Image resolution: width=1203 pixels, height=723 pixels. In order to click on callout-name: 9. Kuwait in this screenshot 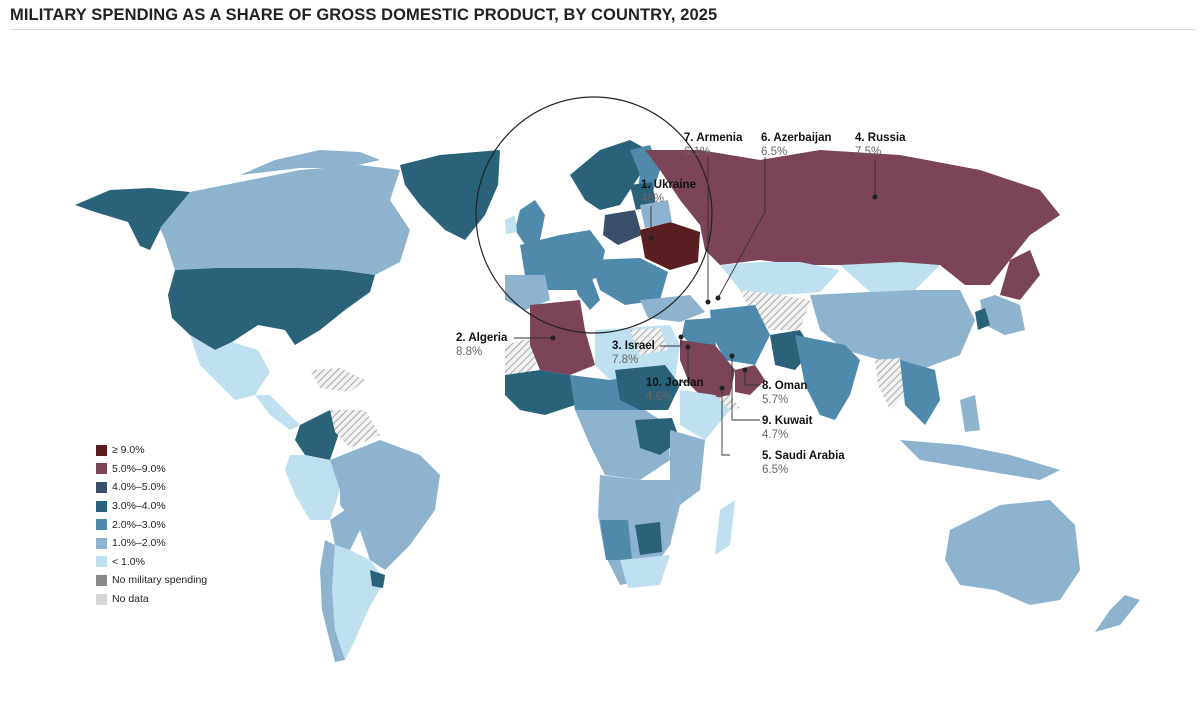, I will do `click(787, 421)`.